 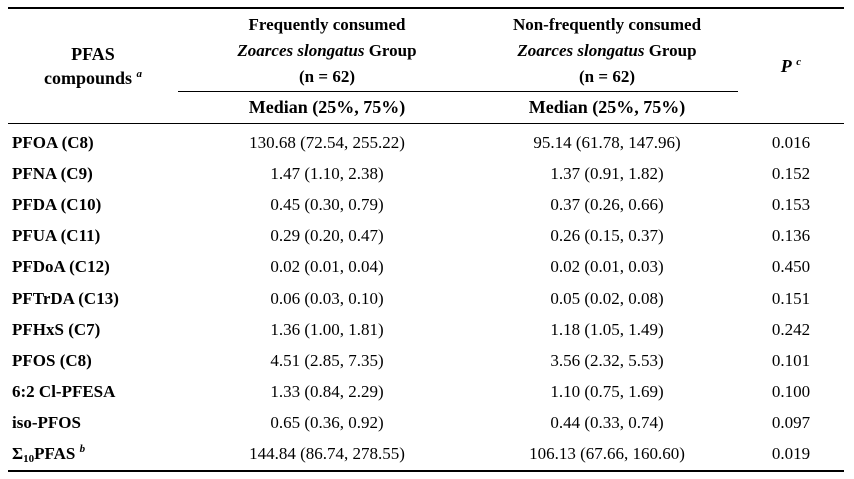 I want to click on p-value-label: P, so click(x=786, y=66).